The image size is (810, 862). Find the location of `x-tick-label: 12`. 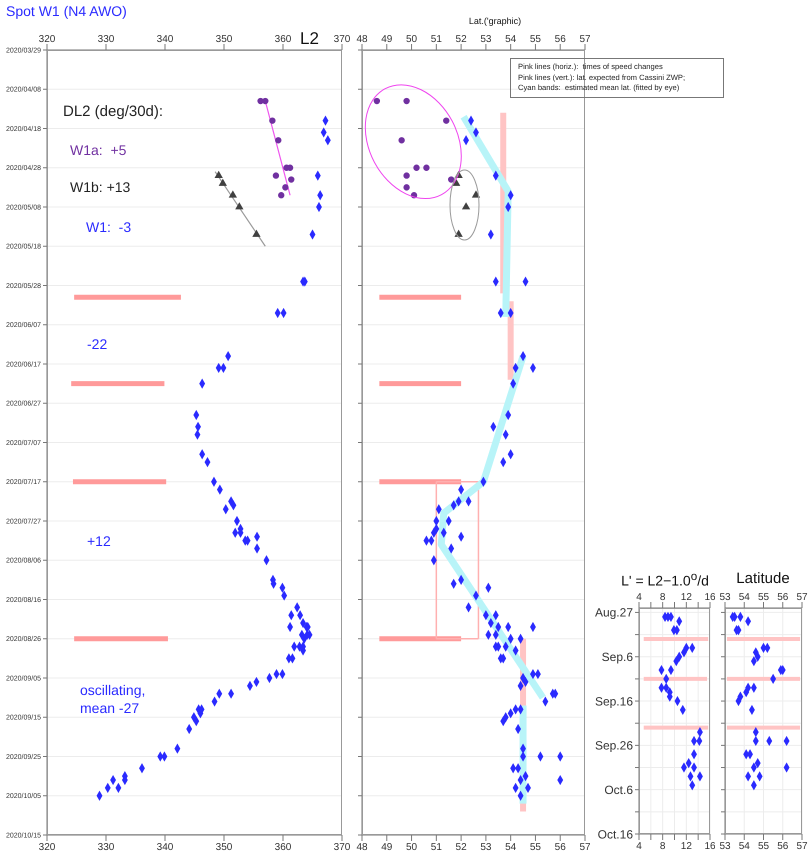

x-tick-label: 12 is located at coordinates (686, 597).